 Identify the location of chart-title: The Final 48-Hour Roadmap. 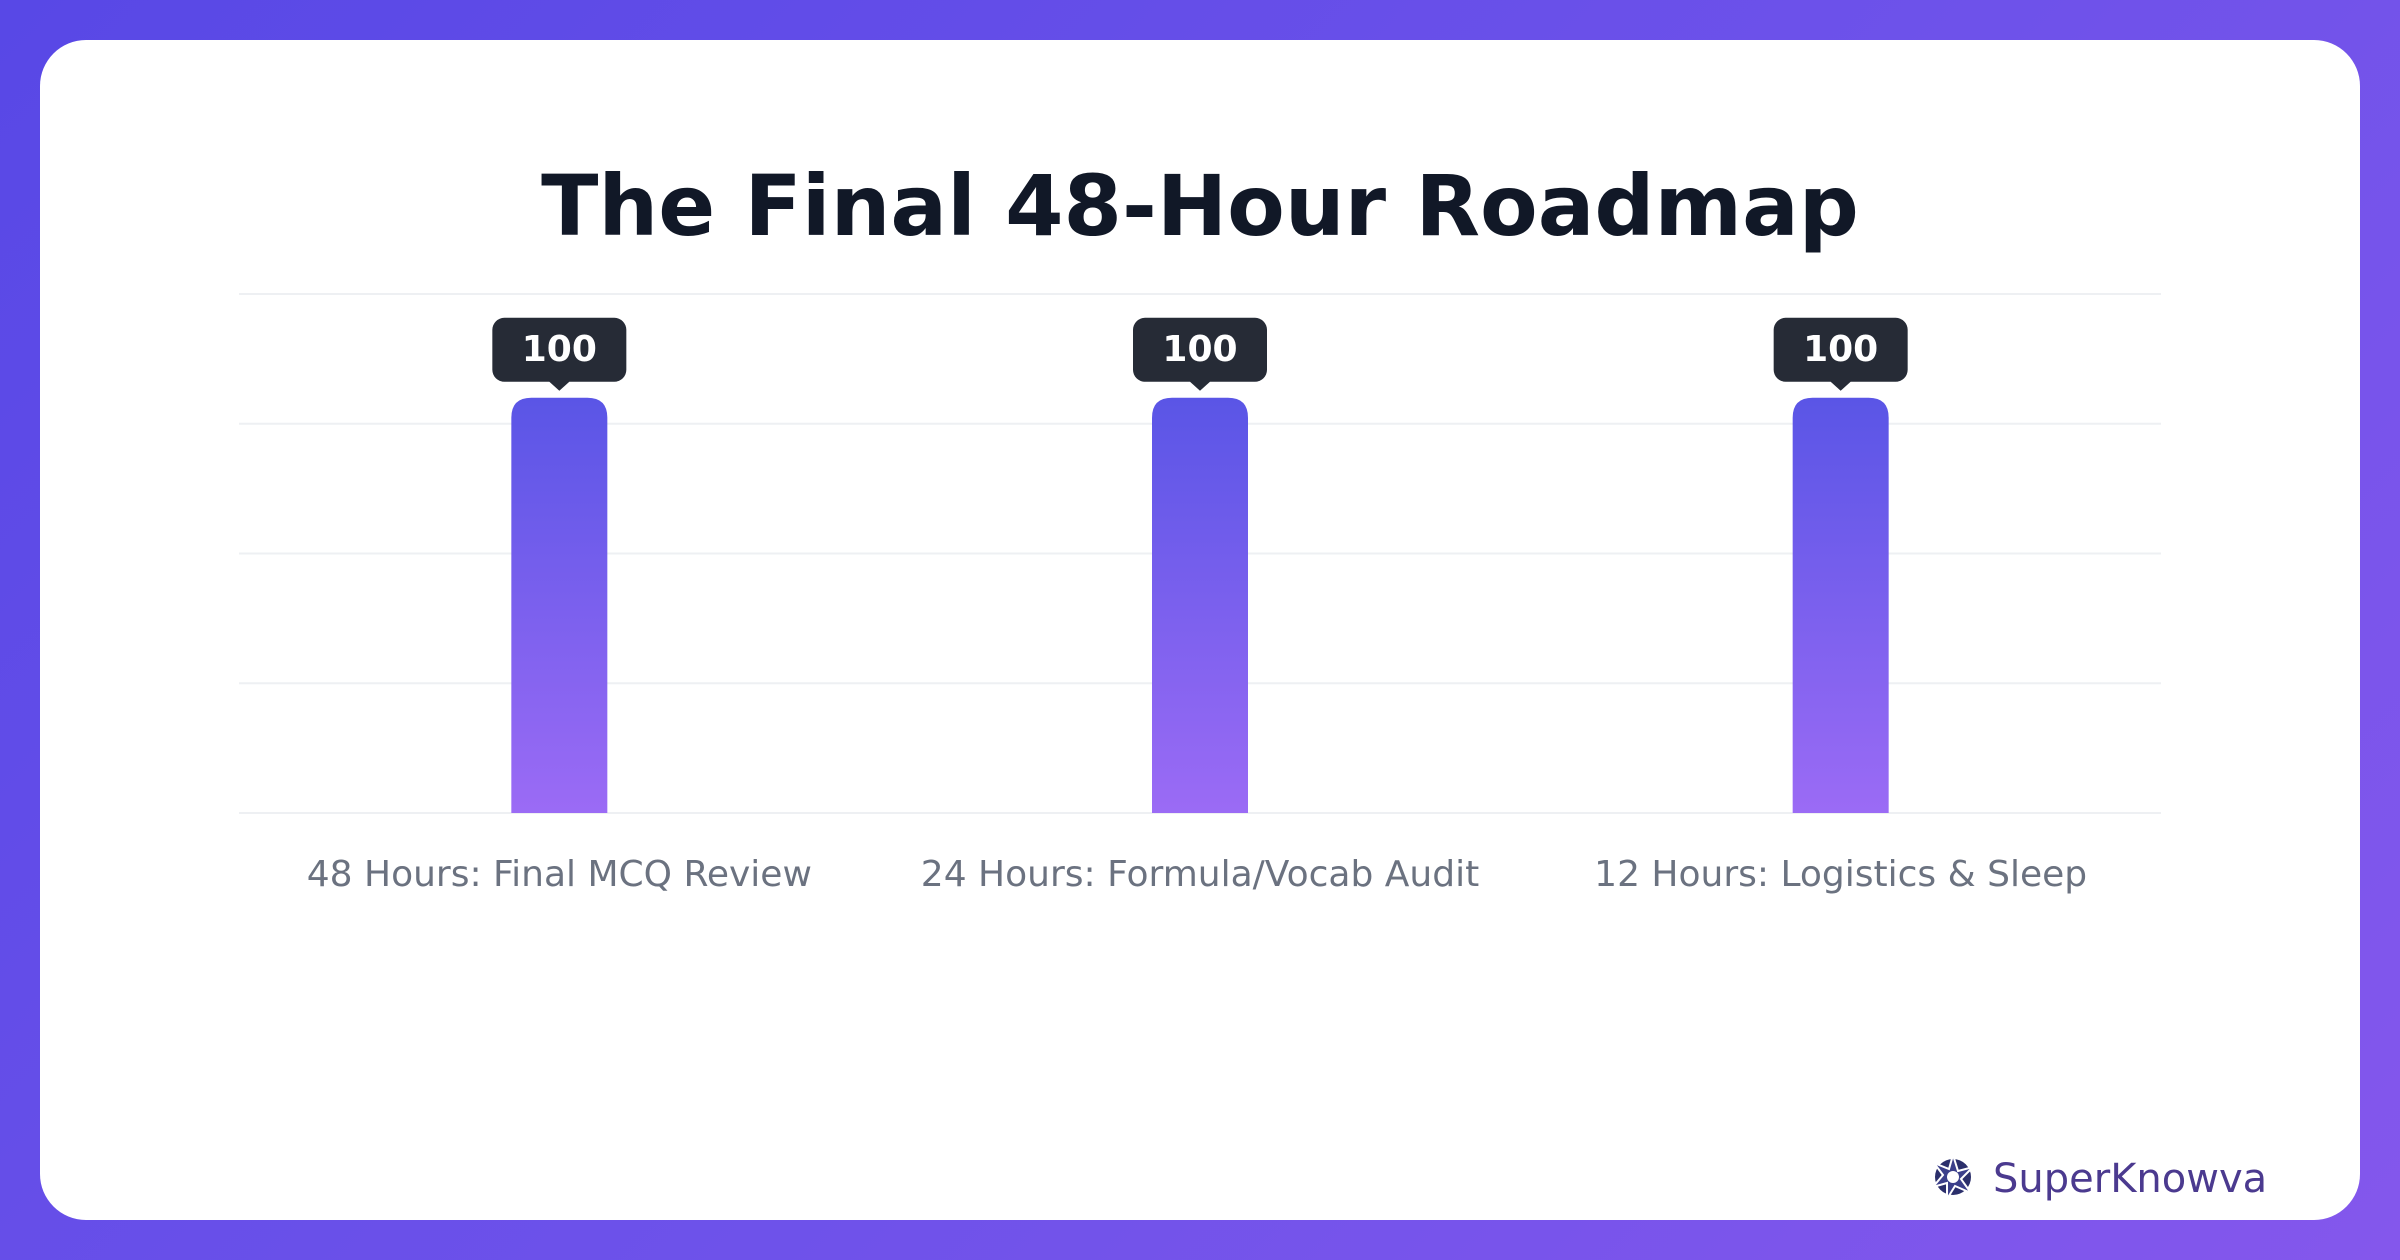
(1200, 206).